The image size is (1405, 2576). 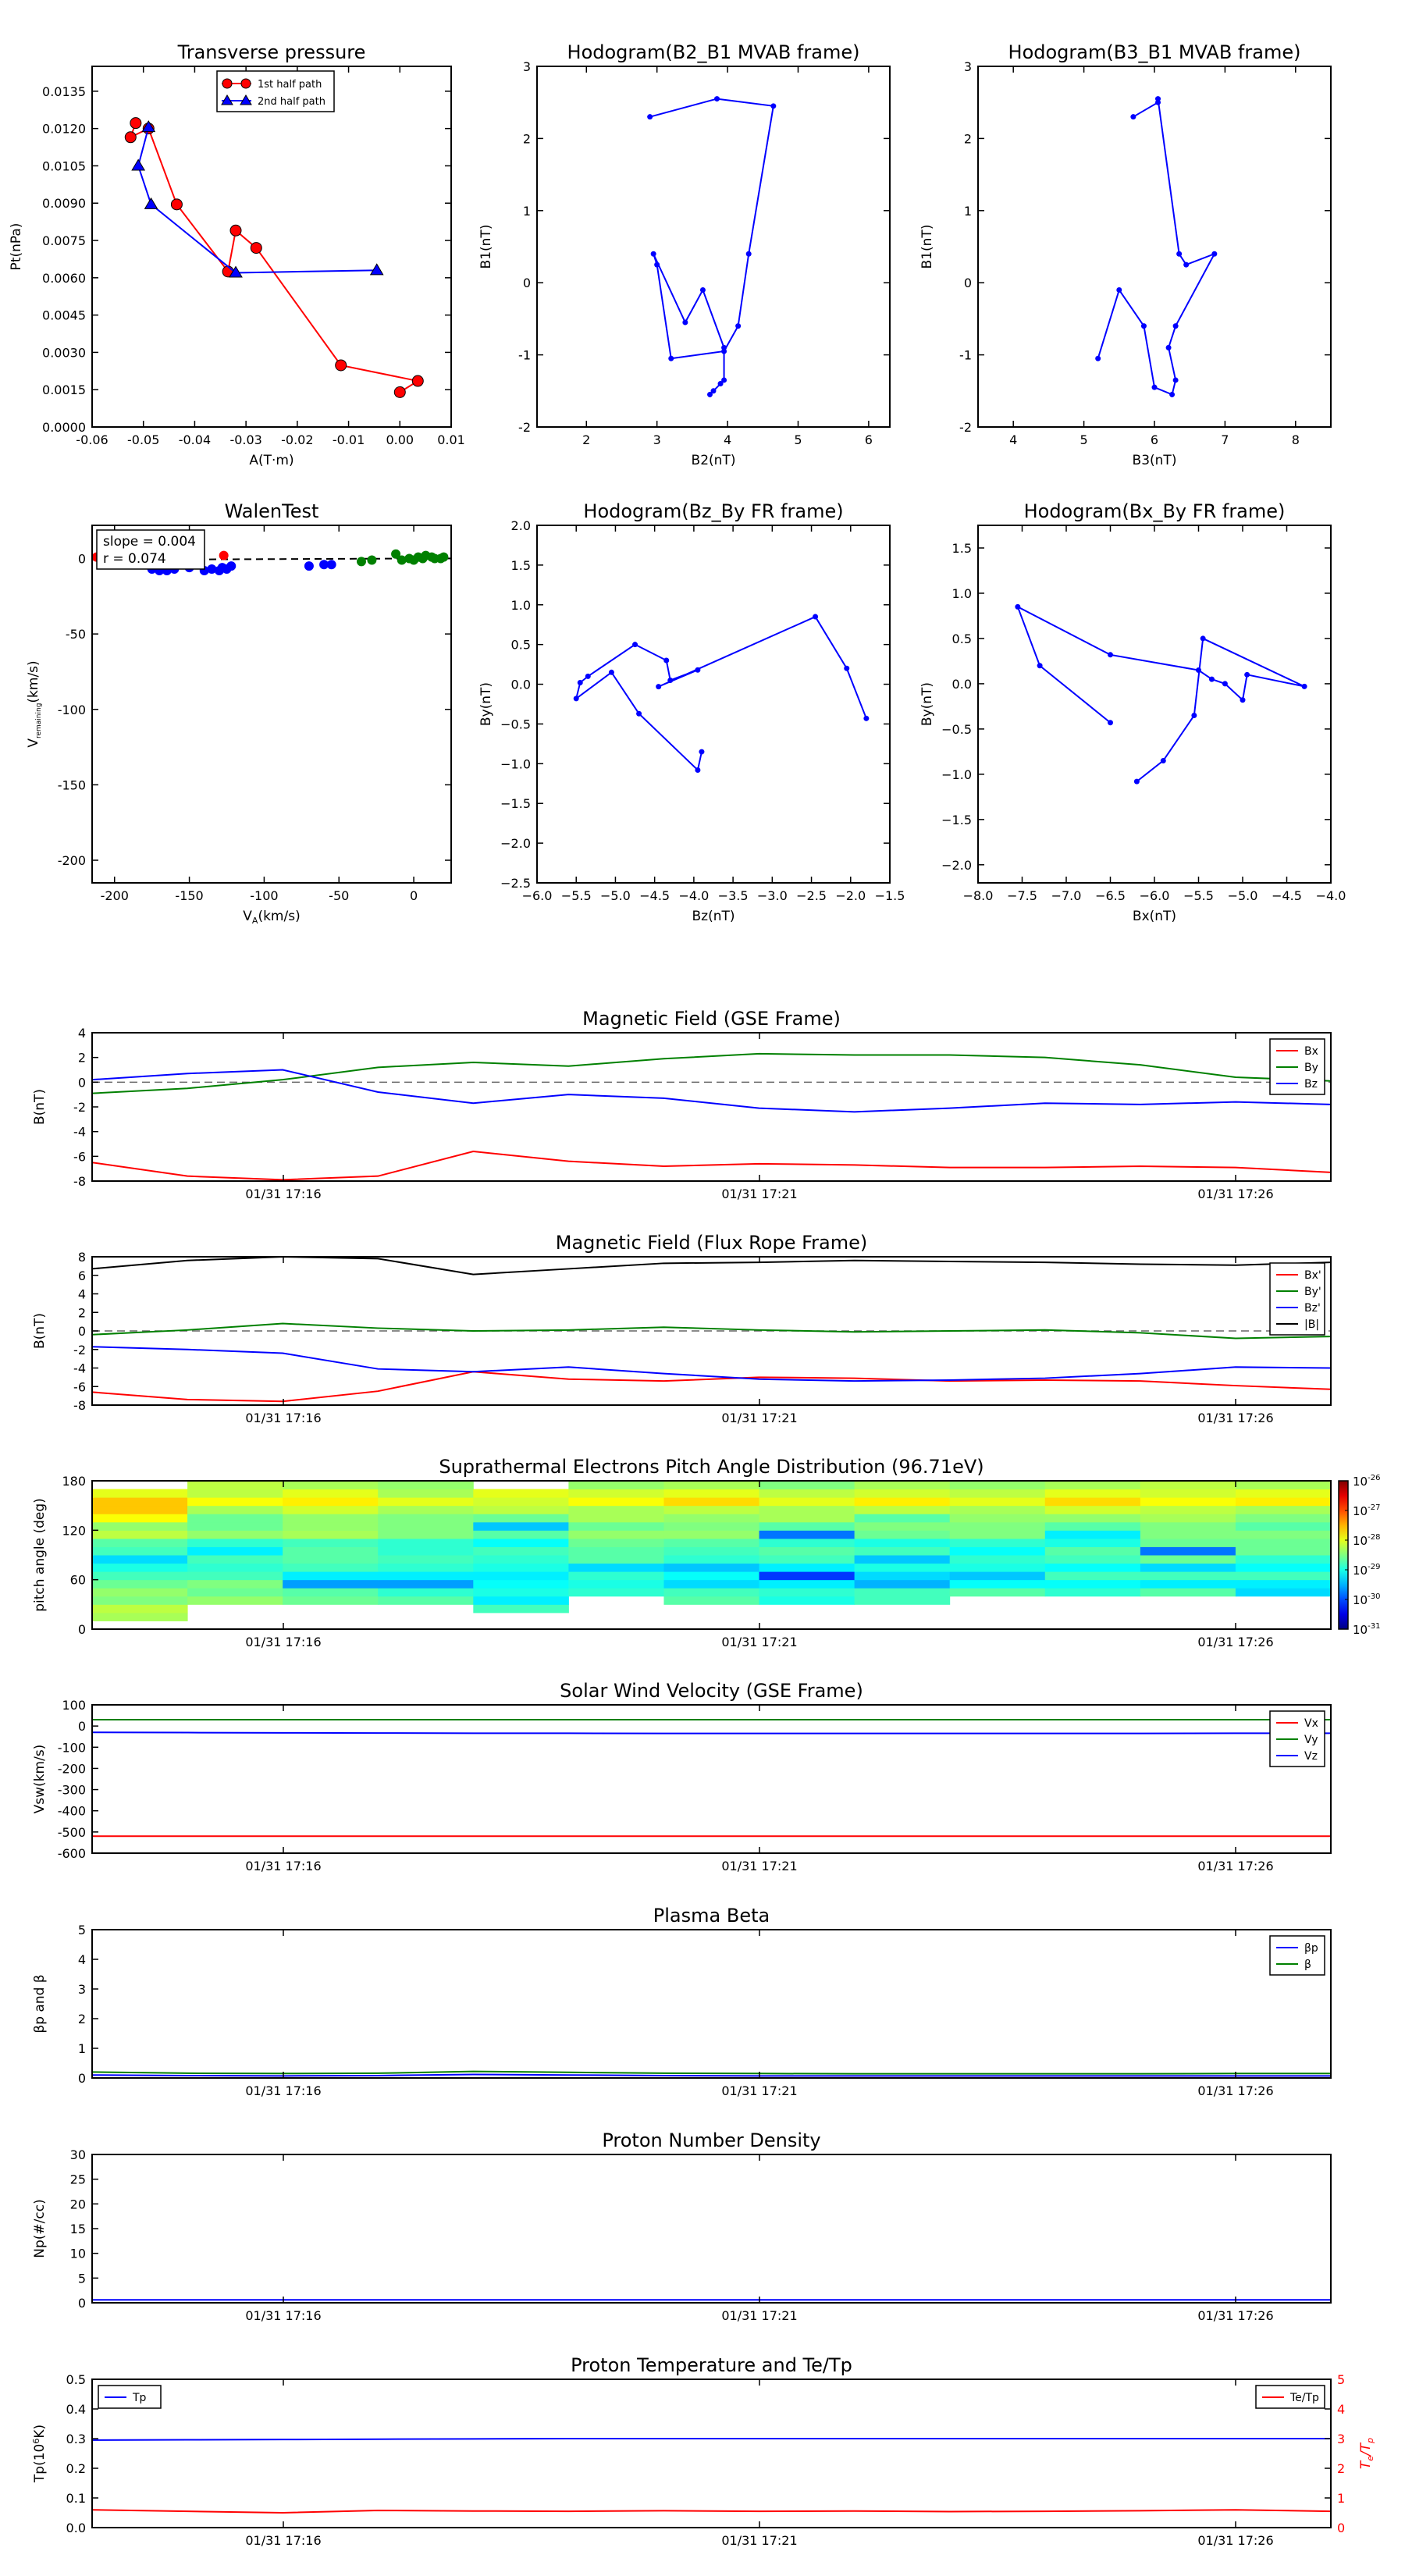 What do you see at coordinates (1374, 1537) in the screenshot?
I see `colorbar-tick-exp: -28` at bounding box center [1374, 1537].